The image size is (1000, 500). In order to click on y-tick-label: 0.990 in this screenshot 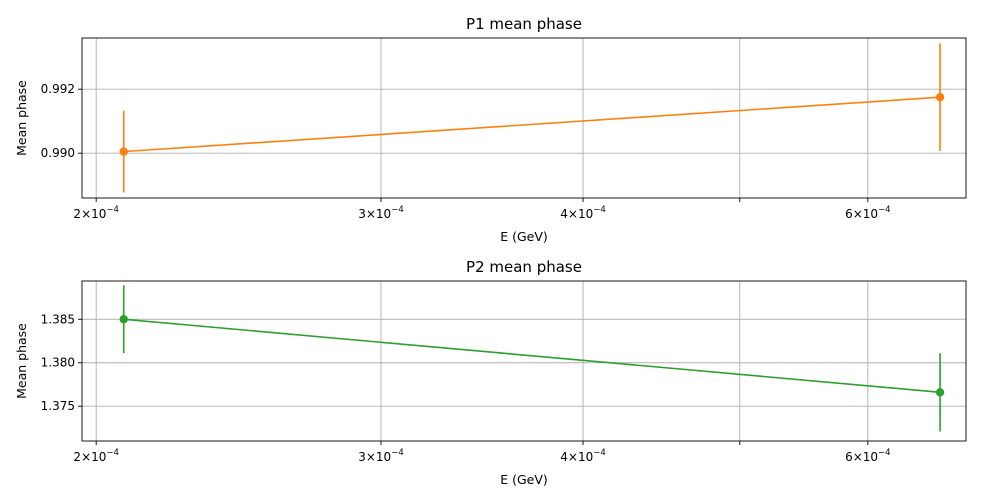, I will do `click(58, 153)`.